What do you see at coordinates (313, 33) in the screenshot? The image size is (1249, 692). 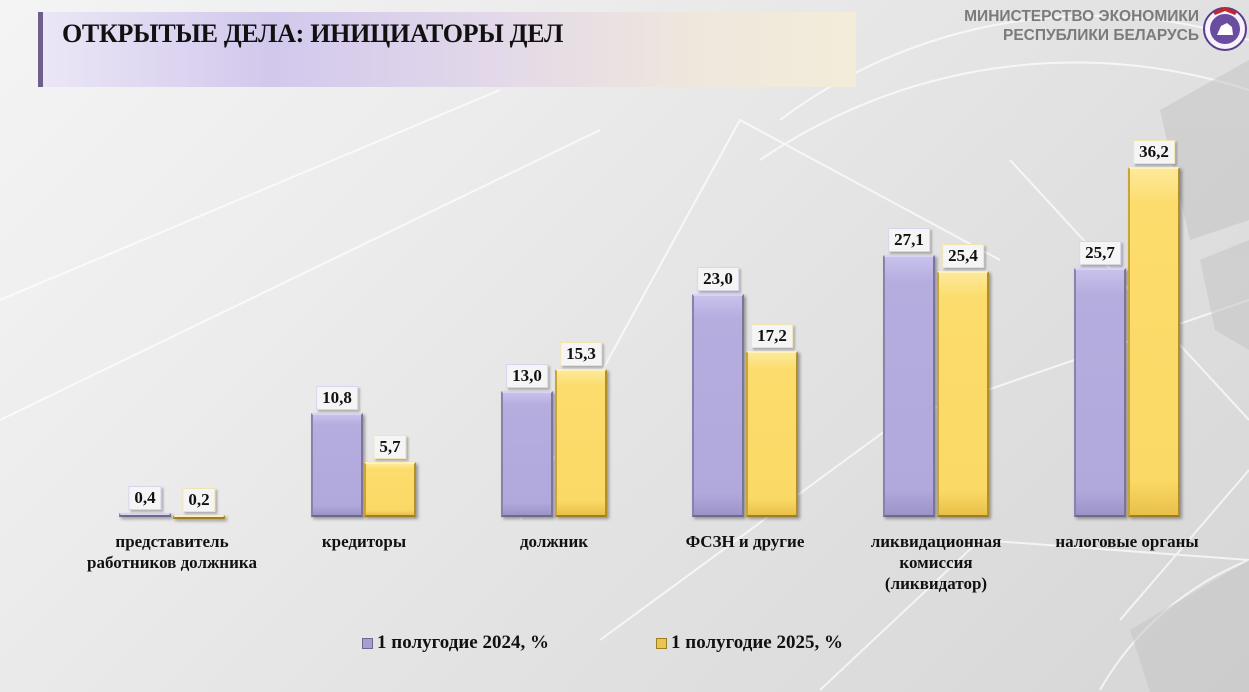 I see `page-title: ОТКРЫТЫЕ ДЕЛА: ИНИЦИАТОРЫ ДЕЛ` at bounding box center [313, 33].